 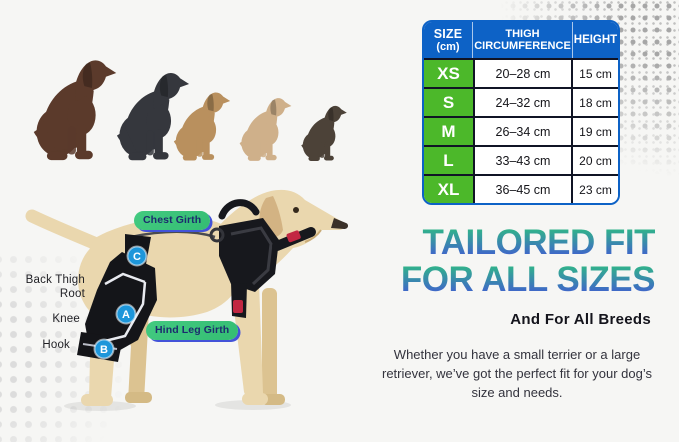 What do you see at coordinates (56, 345) in the screenshot?
I see `label-hook: Hook` at bounding box center [56, 345].